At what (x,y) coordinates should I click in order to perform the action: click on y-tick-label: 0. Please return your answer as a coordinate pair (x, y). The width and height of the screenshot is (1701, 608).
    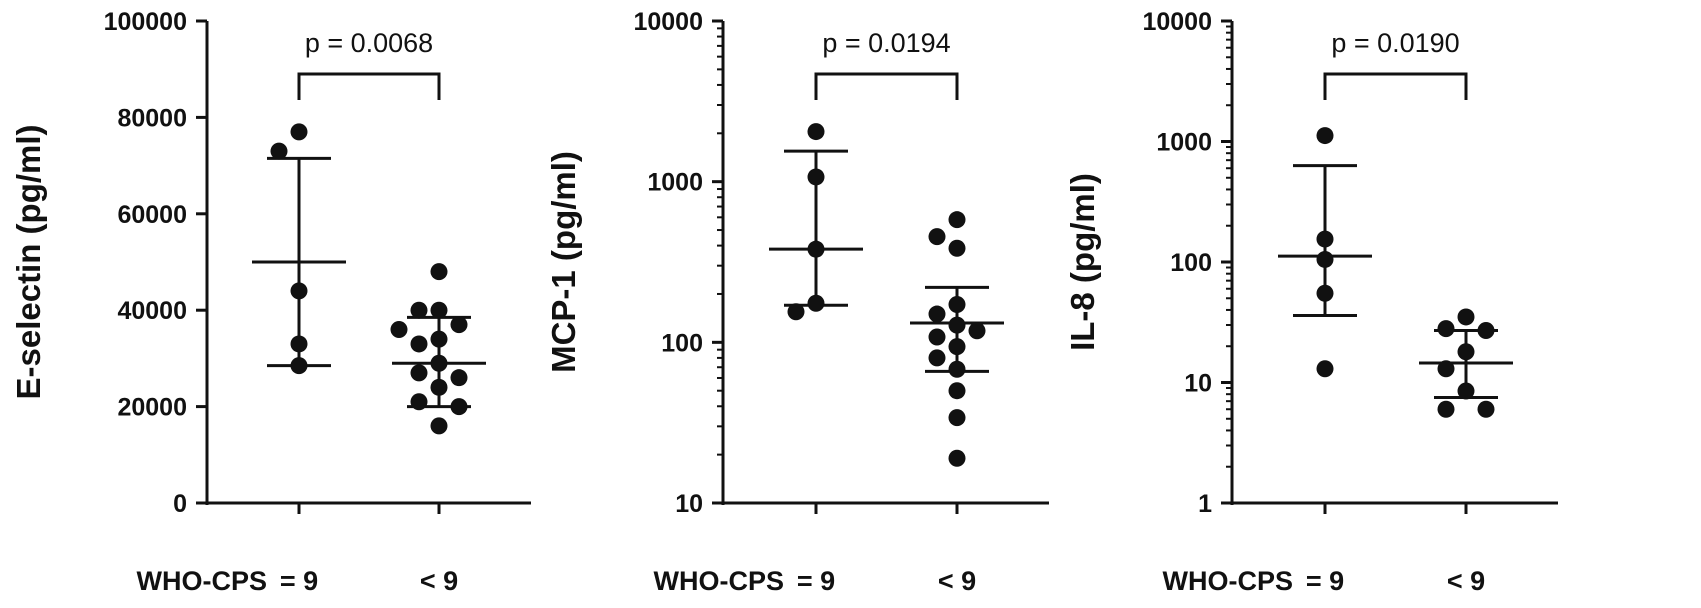
    Looking at the image, I should click on (180, 504).